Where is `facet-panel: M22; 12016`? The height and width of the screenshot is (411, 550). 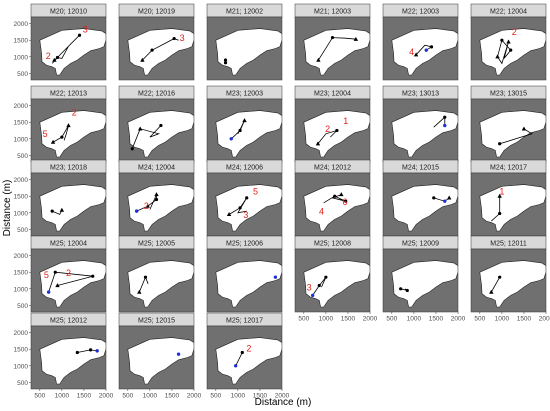
facet-panel: M22; 12016 is located at coordinates (156, 124).